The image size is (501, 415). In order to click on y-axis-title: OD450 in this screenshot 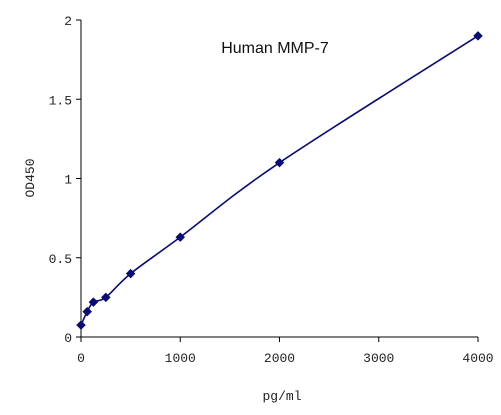, I will do `click(30, 177)`.